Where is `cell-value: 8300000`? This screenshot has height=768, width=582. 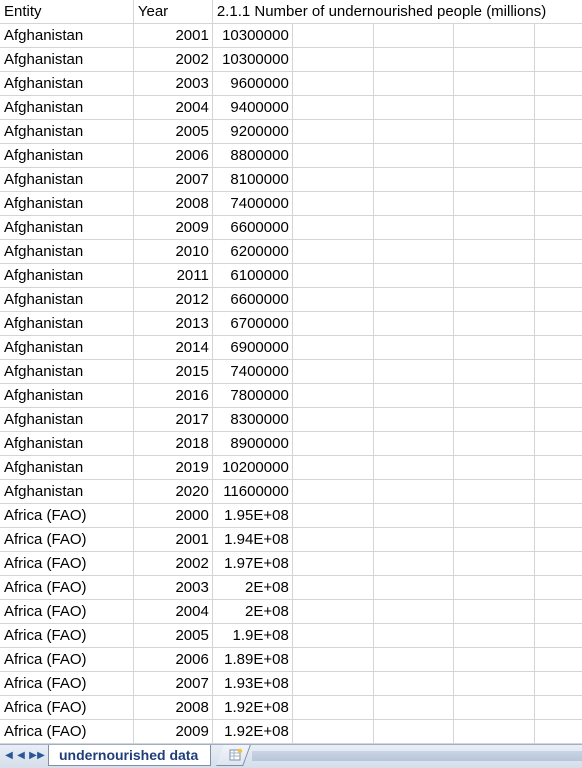 cell-value: 8300000 is located at coordinates (252, 419).